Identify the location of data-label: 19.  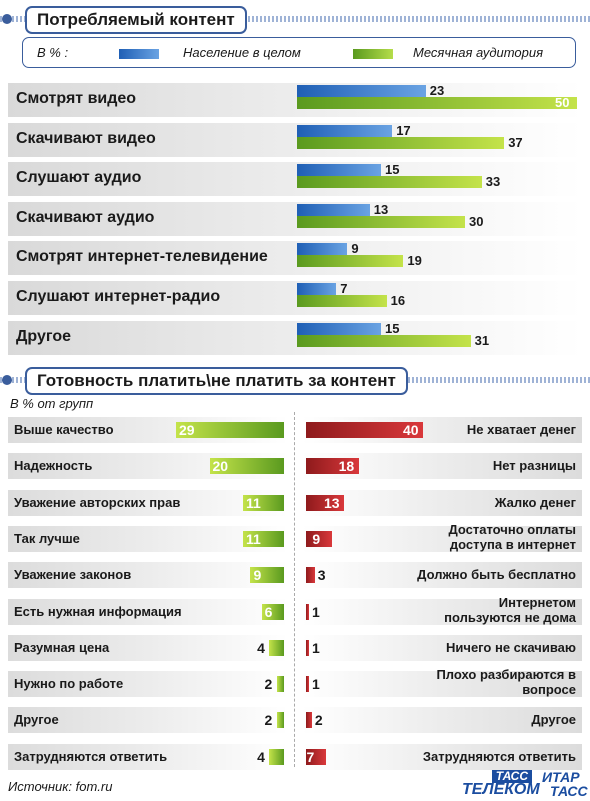
(414, 261).